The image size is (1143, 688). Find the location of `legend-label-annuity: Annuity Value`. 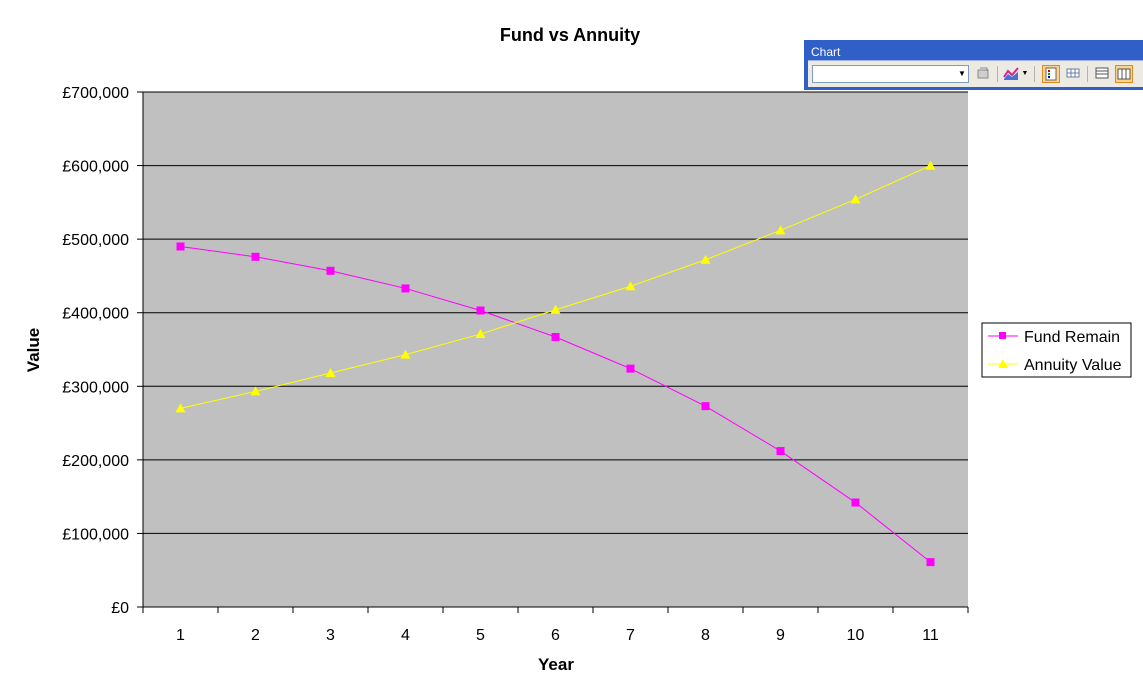

legend-label-annuity: Annuity Value is located at coordinates (1073, 365).